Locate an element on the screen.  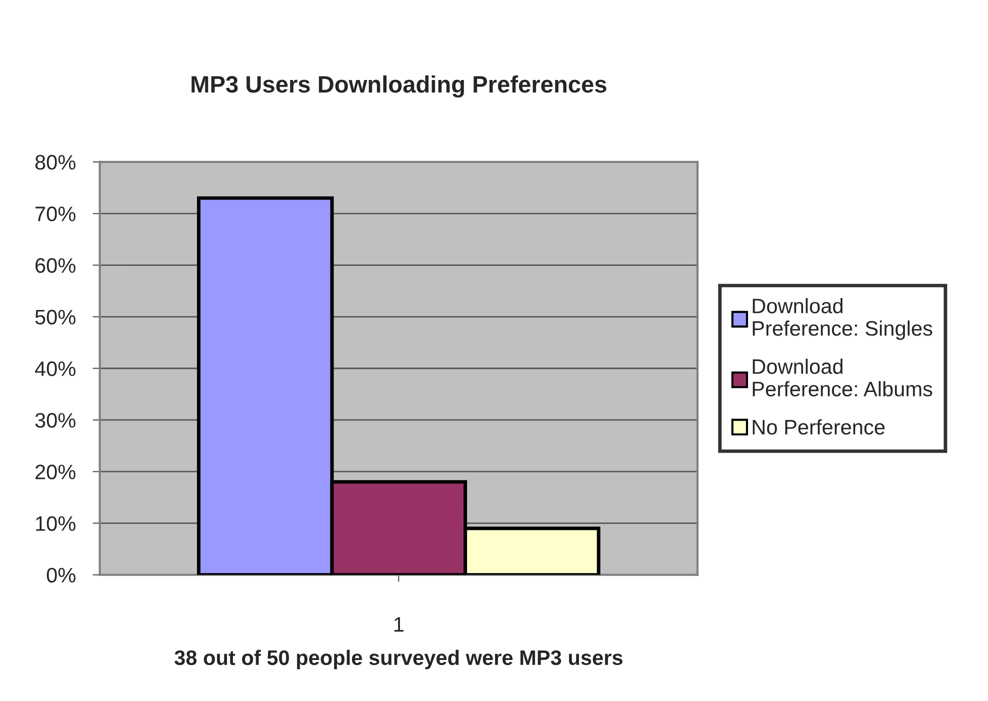
y-tick-label: 40% is located at coordinates (55, 368).